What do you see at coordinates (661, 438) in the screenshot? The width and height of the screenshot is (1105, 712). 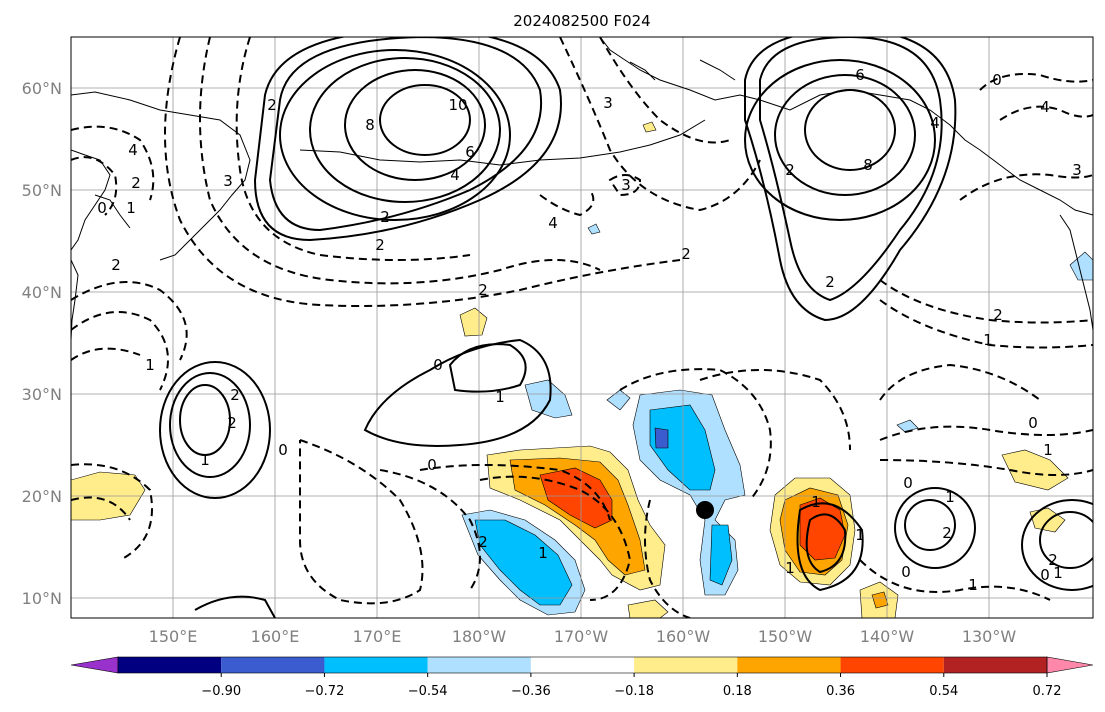 I see `shade-central-darkblue` at bounding box center [661, 438].